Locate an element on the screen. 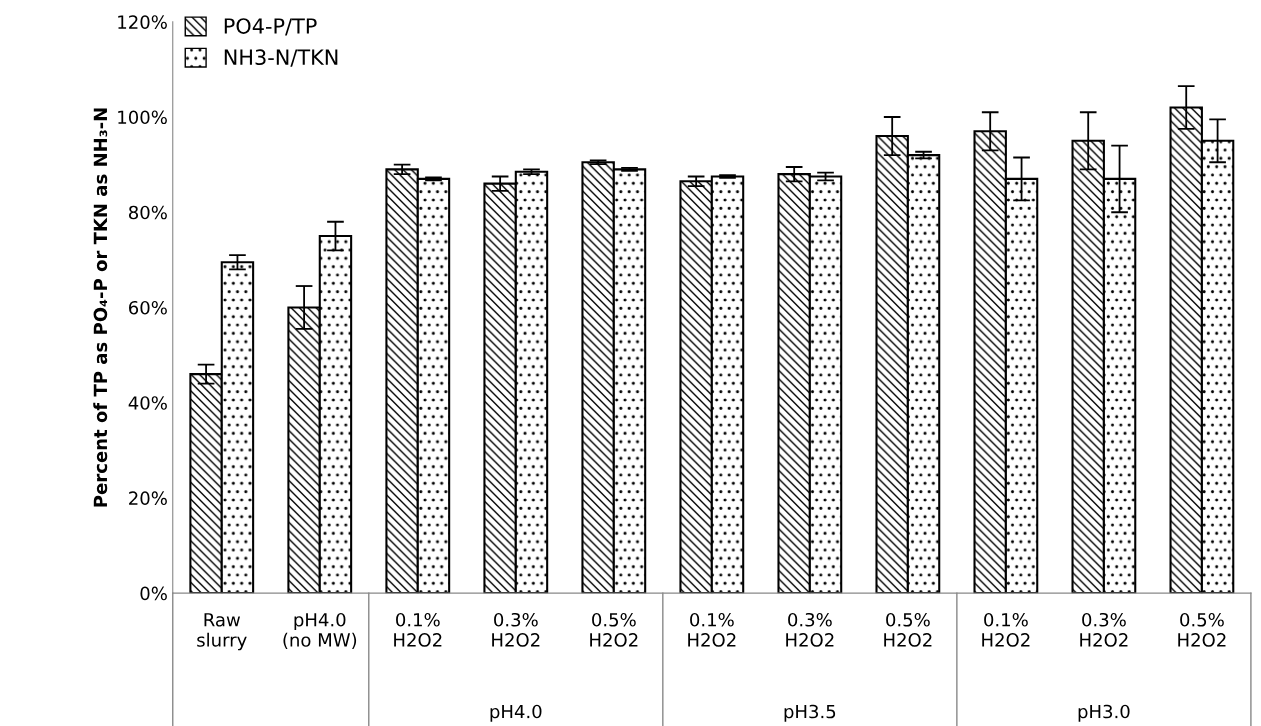 This screenshot has width=1261, height=726. y-tick-label: 0% is located at coordinates (153, 593).